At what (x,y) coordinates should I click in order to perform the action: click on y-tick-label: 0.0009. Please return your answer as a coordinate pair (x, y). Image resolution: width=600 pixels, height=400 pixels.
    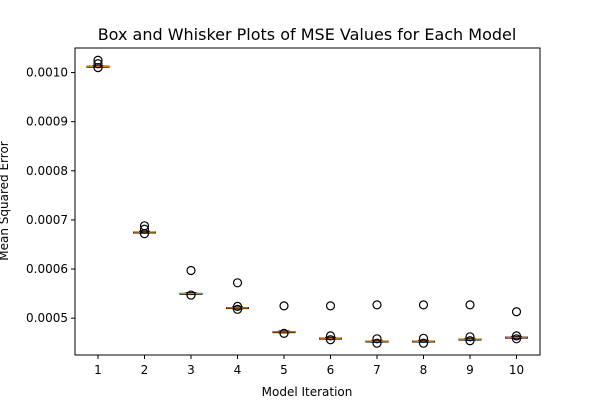
    Looking at the image, I should click on (47, 122).